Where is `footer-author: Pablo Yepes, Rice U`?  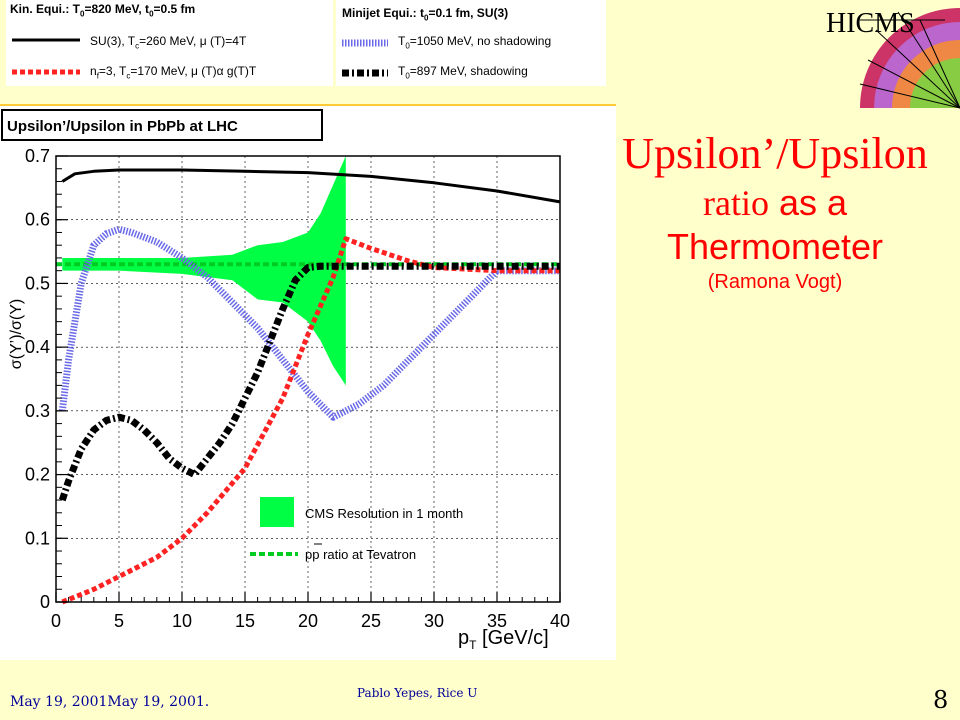 footer-author: Pablo Yepes, Rice U is located at coordinates (417, 693).